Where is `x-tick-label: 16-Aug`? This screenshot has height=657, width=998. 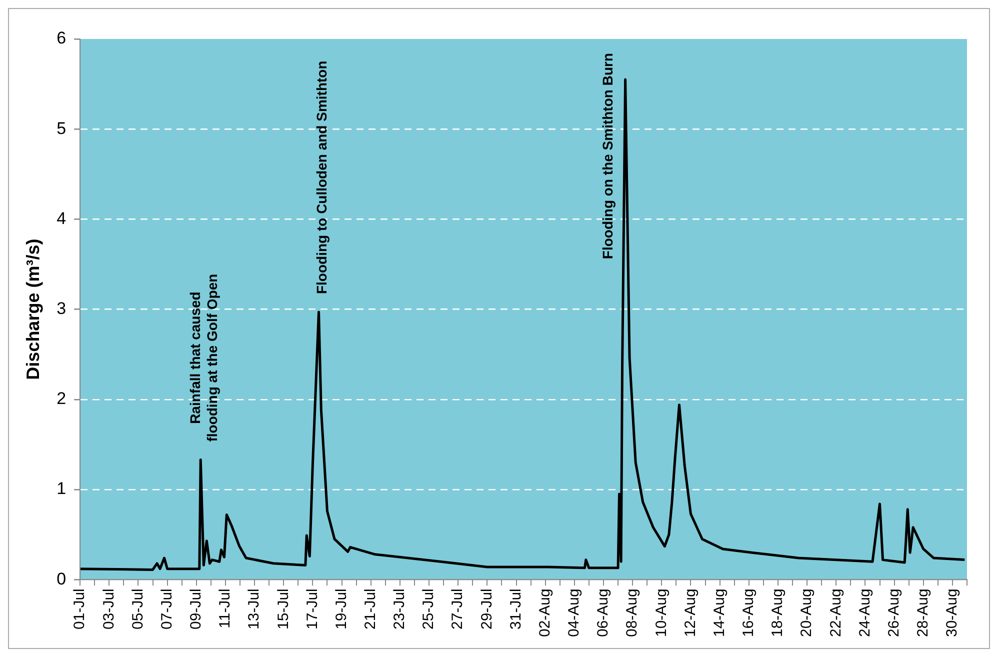
x-tick-label: 16-Aug is located at coordinates (749, 613).